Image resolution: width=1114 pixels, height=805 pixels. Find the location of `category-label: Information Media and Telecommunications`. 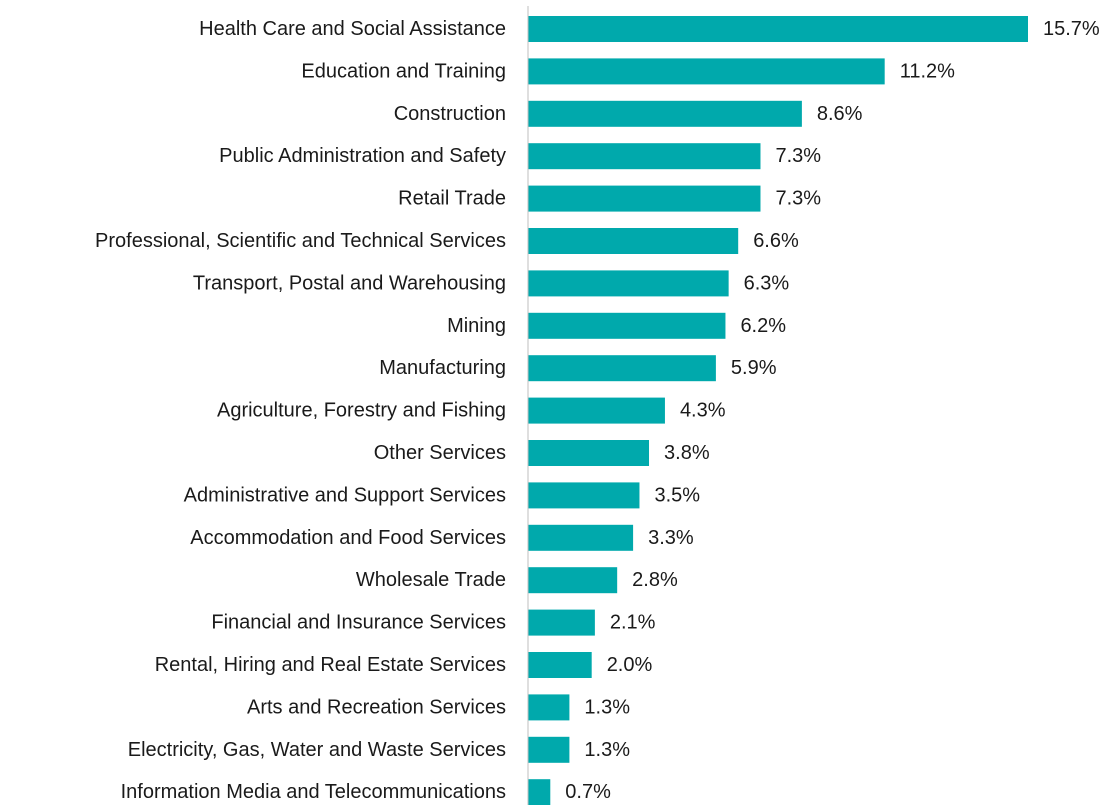

category-label: Information Media and Telecommunications is located at coordinates (313, 792).